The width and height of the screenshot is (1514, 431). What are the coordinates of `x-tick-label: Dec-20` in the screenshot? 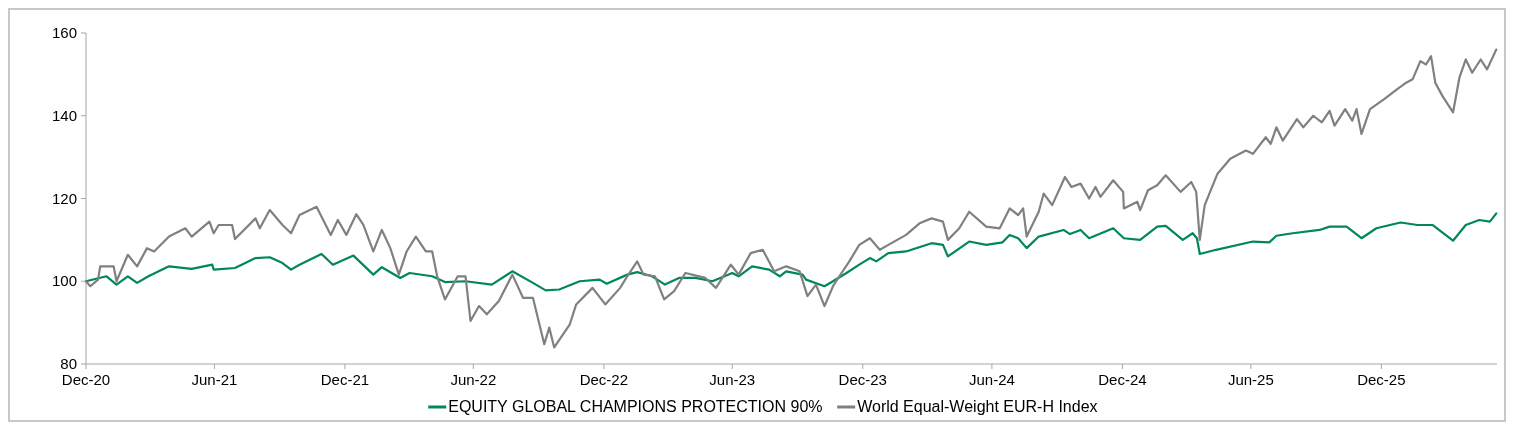 It's located at (86, 379).